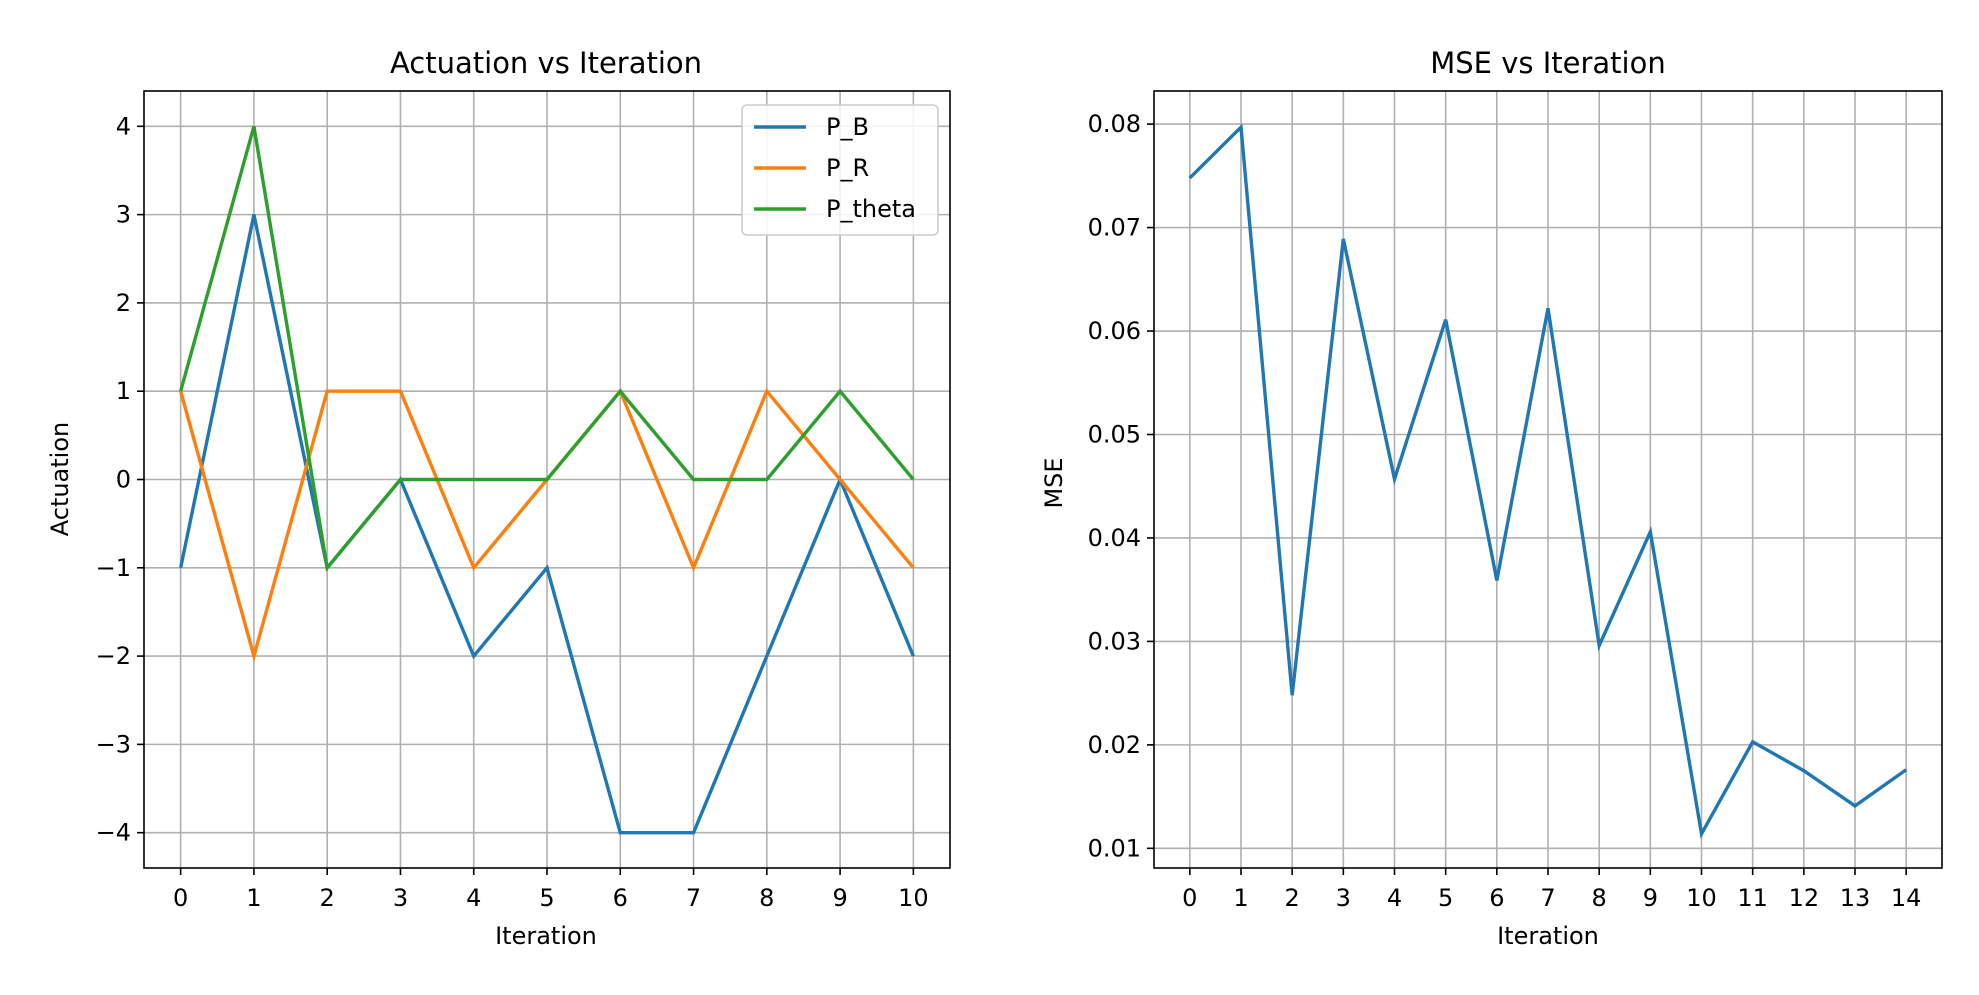 The image size is (1979, 995). What do you see at coordinates (1114, 434) in the screenshot?
I see `y-tick-label: 0.05` at bounding box center [1114, 434].